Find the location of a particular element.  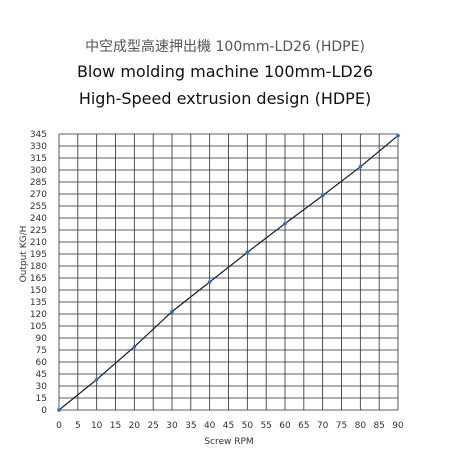

y-tick-label: 270 is located at coordinates (38, 195).